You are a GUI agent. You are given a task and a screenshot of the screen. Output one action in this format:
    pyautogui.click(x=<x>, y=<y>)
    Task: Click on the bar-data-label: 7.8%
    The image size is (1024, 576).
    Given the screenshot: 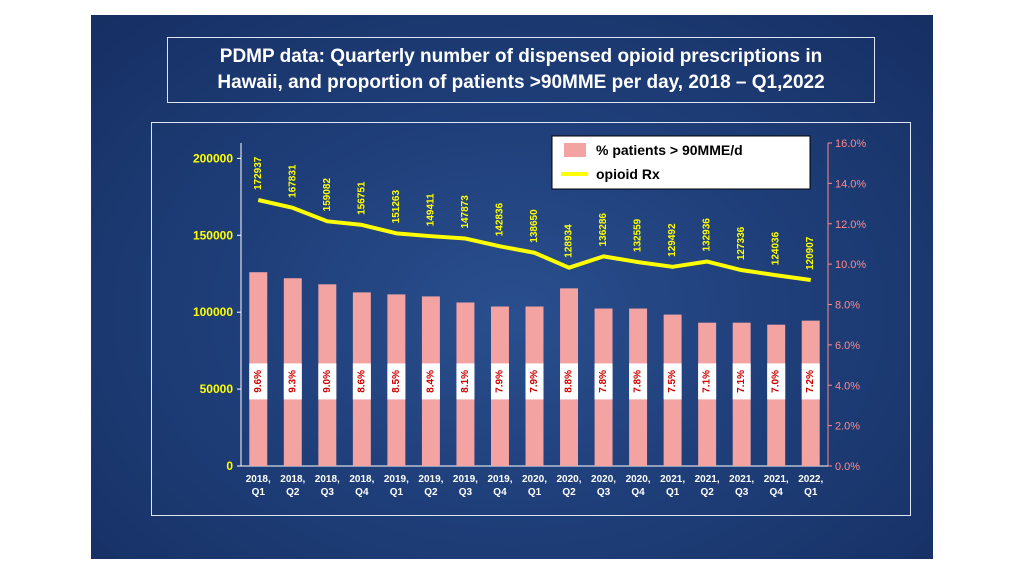 What is the action you would take?
    pyautogui.click(x=603, y=381)
    